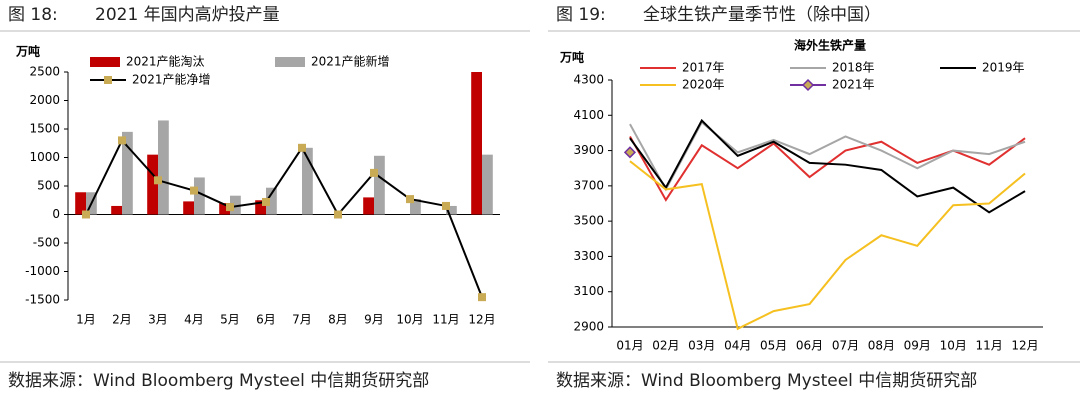 The image size is (1080, 406). Describe the element at coordinates (230, 320) in the screenshot. I see `x-tick-label: 5月` at that location.